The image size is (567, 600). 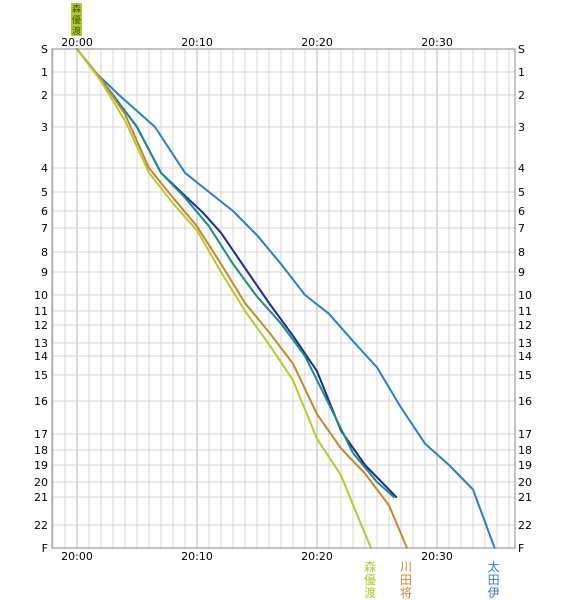 What do you see at coordinates (525, 295) in the screenshot?
I see `y-tick-label-right: 10` at bounding box center [525, 295].